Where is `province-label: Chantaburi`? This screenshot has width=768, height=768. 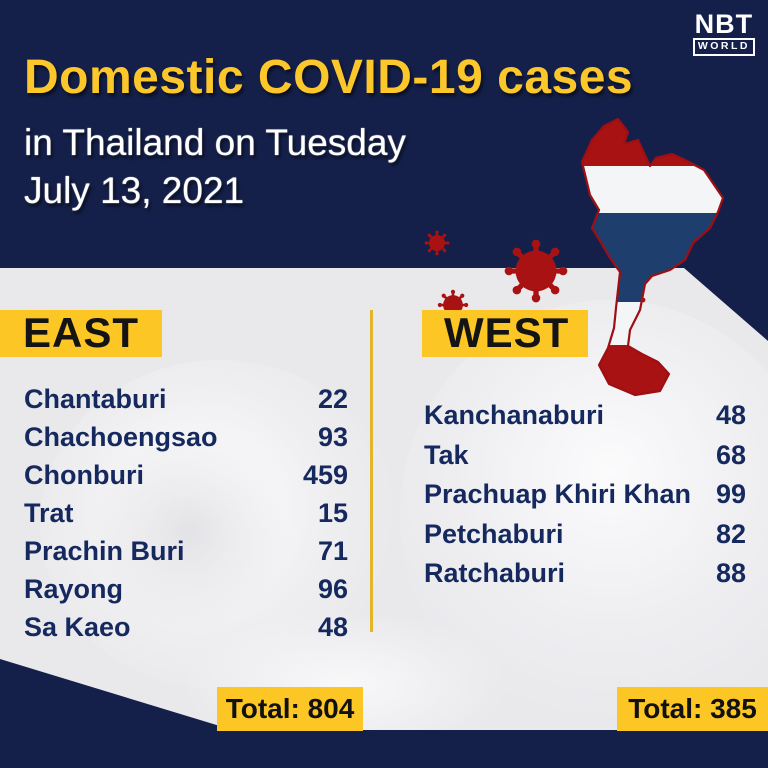
province-label: Chantaburi is located at coordinates (95, 398).